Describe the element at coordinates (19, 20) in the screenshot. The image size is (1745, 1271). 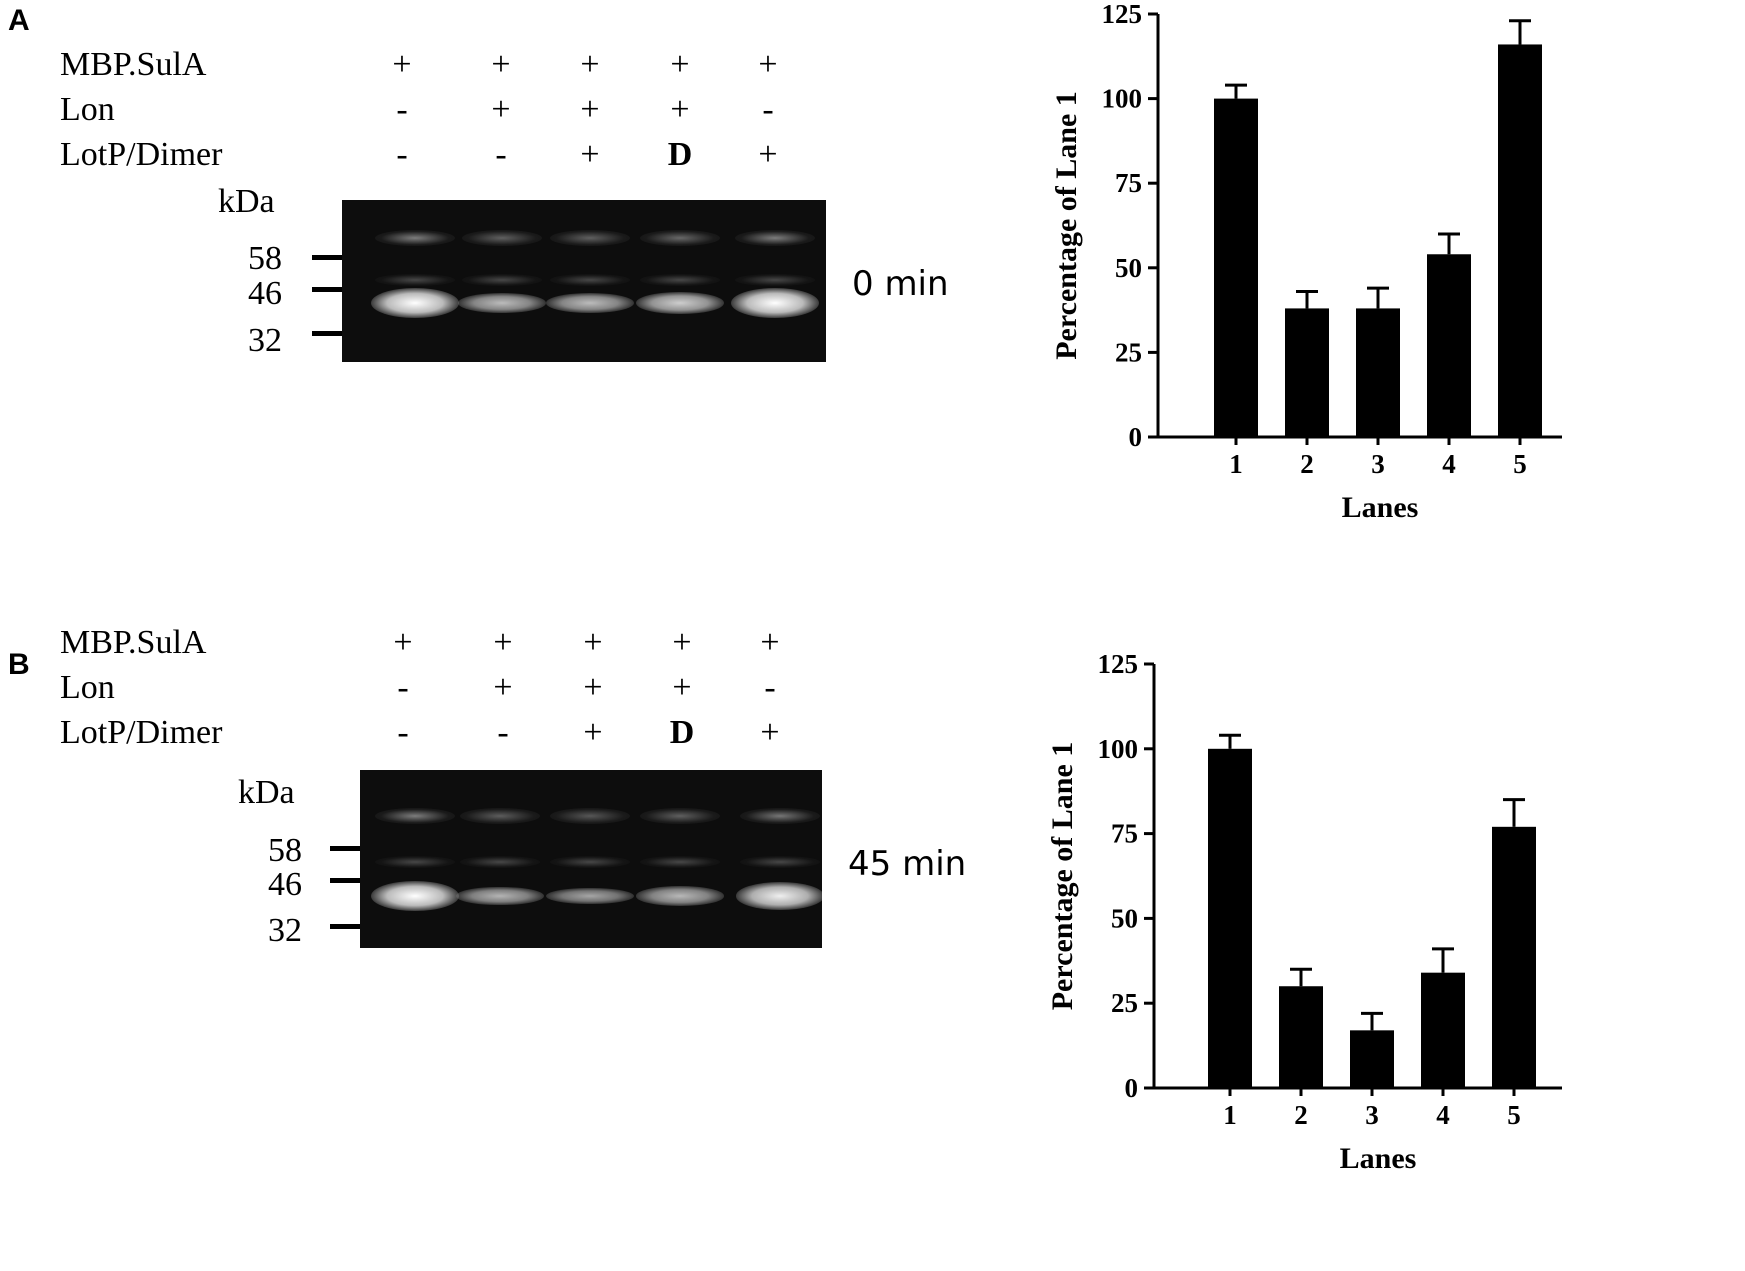
I see `panel-letter: A` at that location.